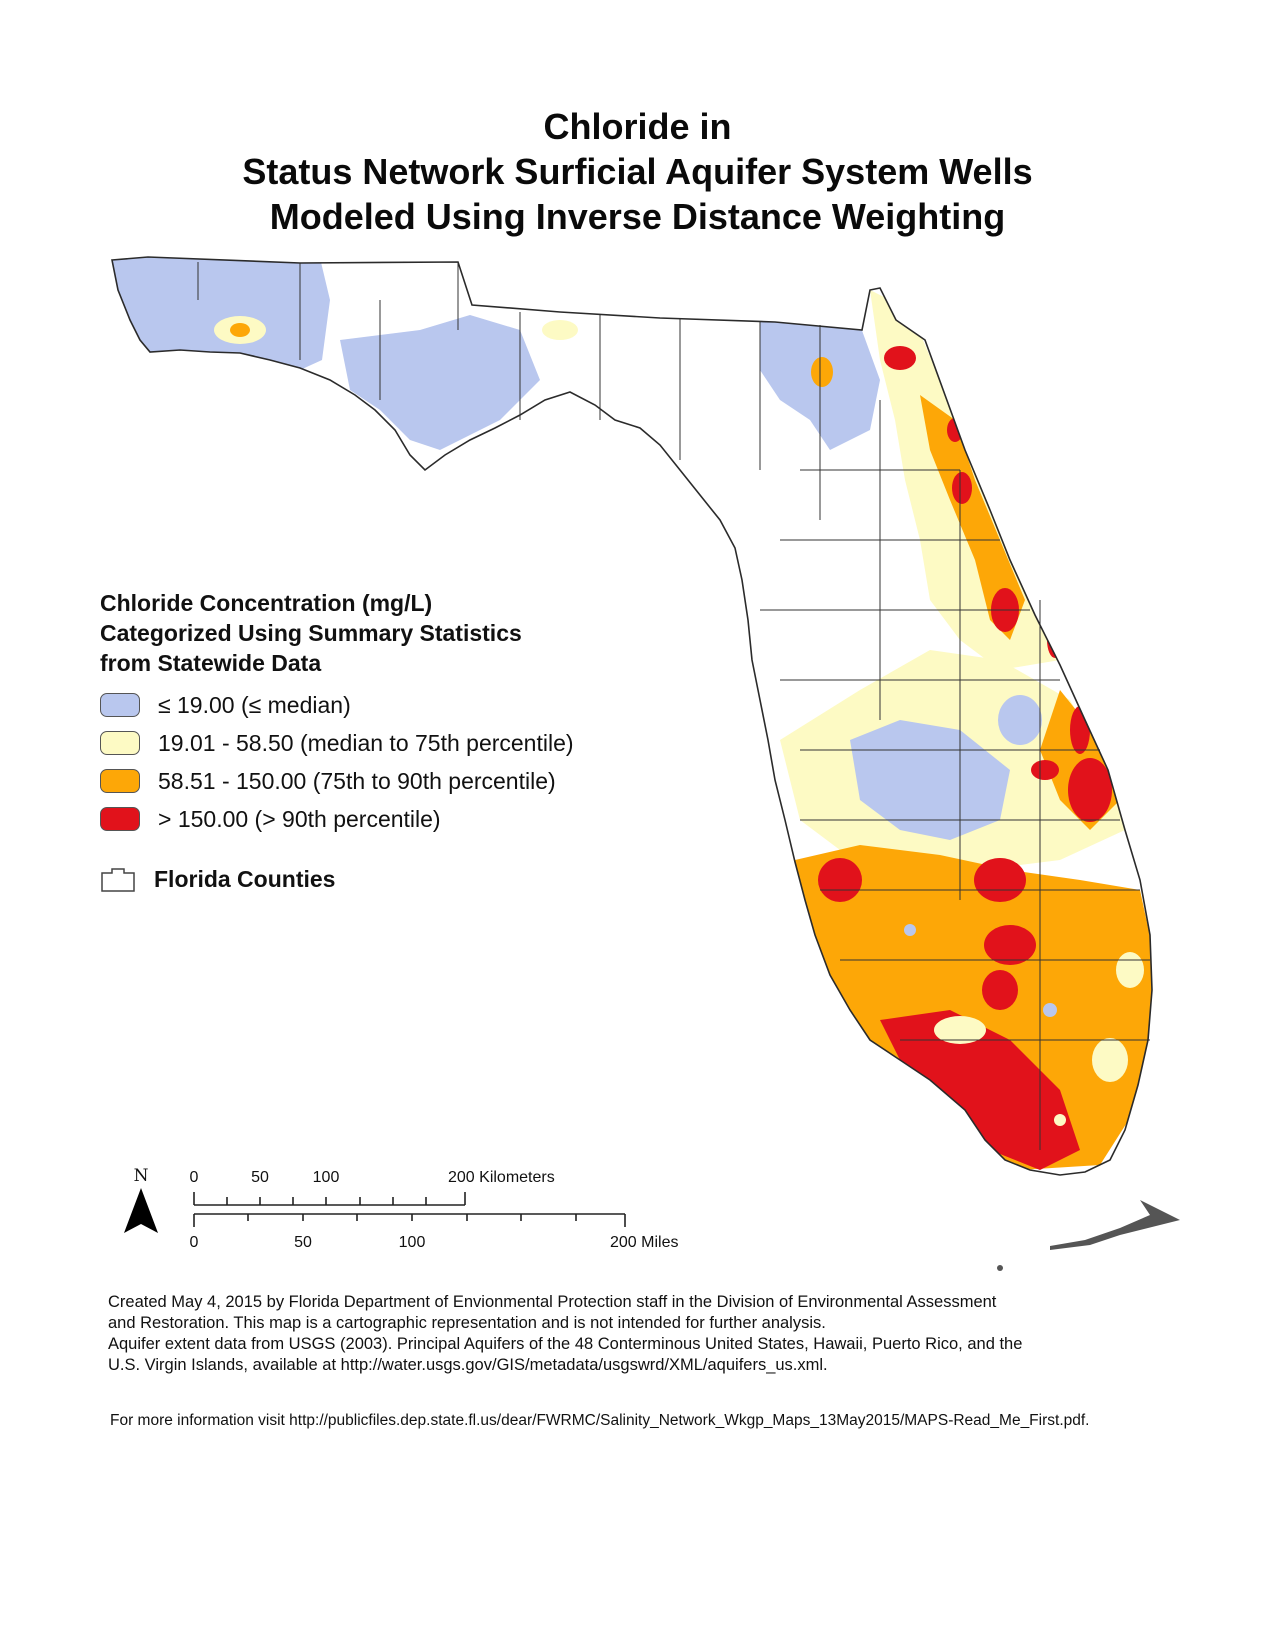 The height and width of the screenshot is (1650, 1275). What do you see at coordinates (972, 517) in the screenshot?
I see `east-coast-high-band` at bounding box center [972, 517].